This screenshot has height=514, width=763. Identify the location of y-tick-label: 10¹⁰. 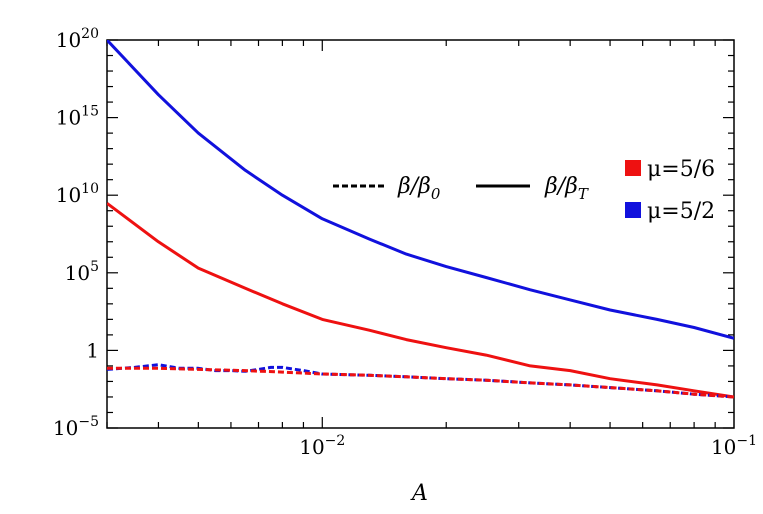
(77, 194).